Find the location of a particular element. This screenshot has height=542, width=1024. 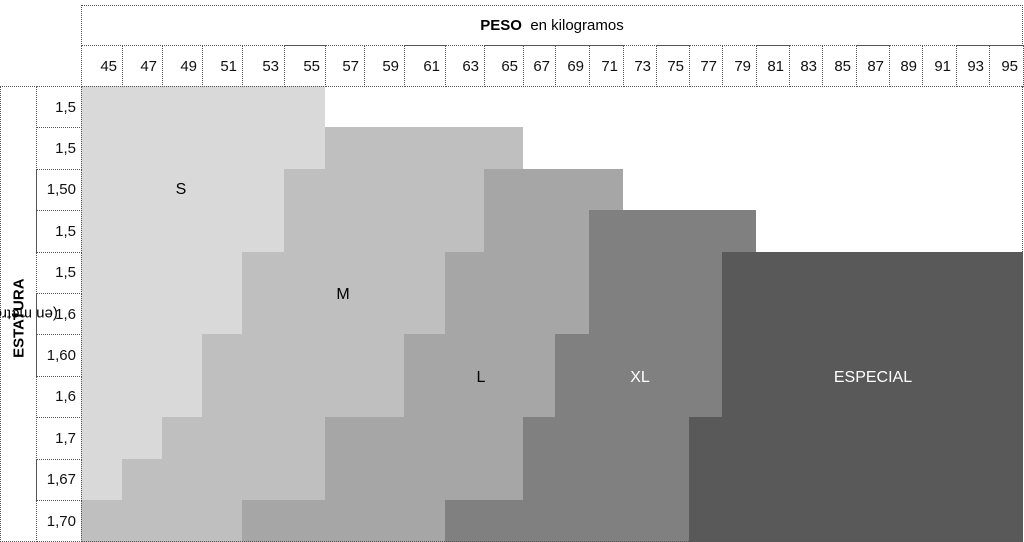

height-header: ESTATURA (en metros) is located at coordinates (28, 314).